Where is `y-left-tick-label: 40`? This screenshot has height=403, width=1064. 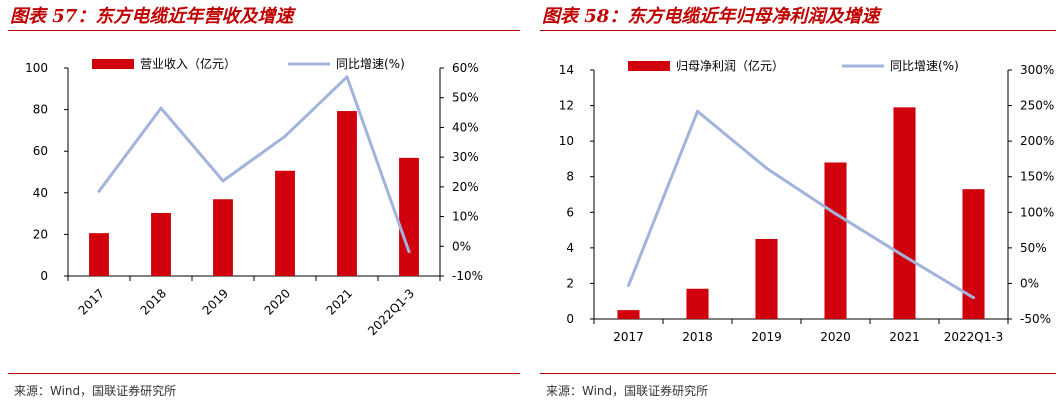
y-left-tick-label: 40 is located at coordinates (40, 193).